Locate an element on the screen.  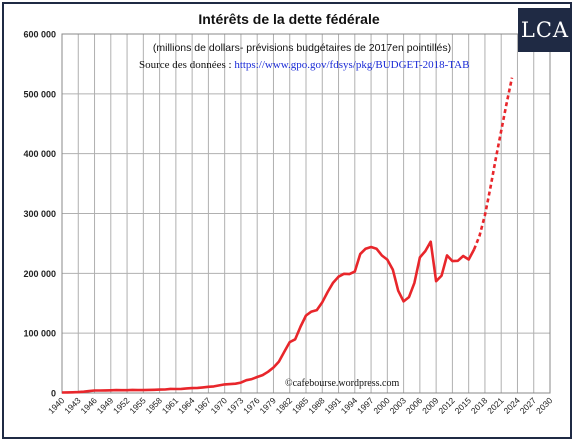
x-tick-label: 1994 is located at coordinates (349, 405).